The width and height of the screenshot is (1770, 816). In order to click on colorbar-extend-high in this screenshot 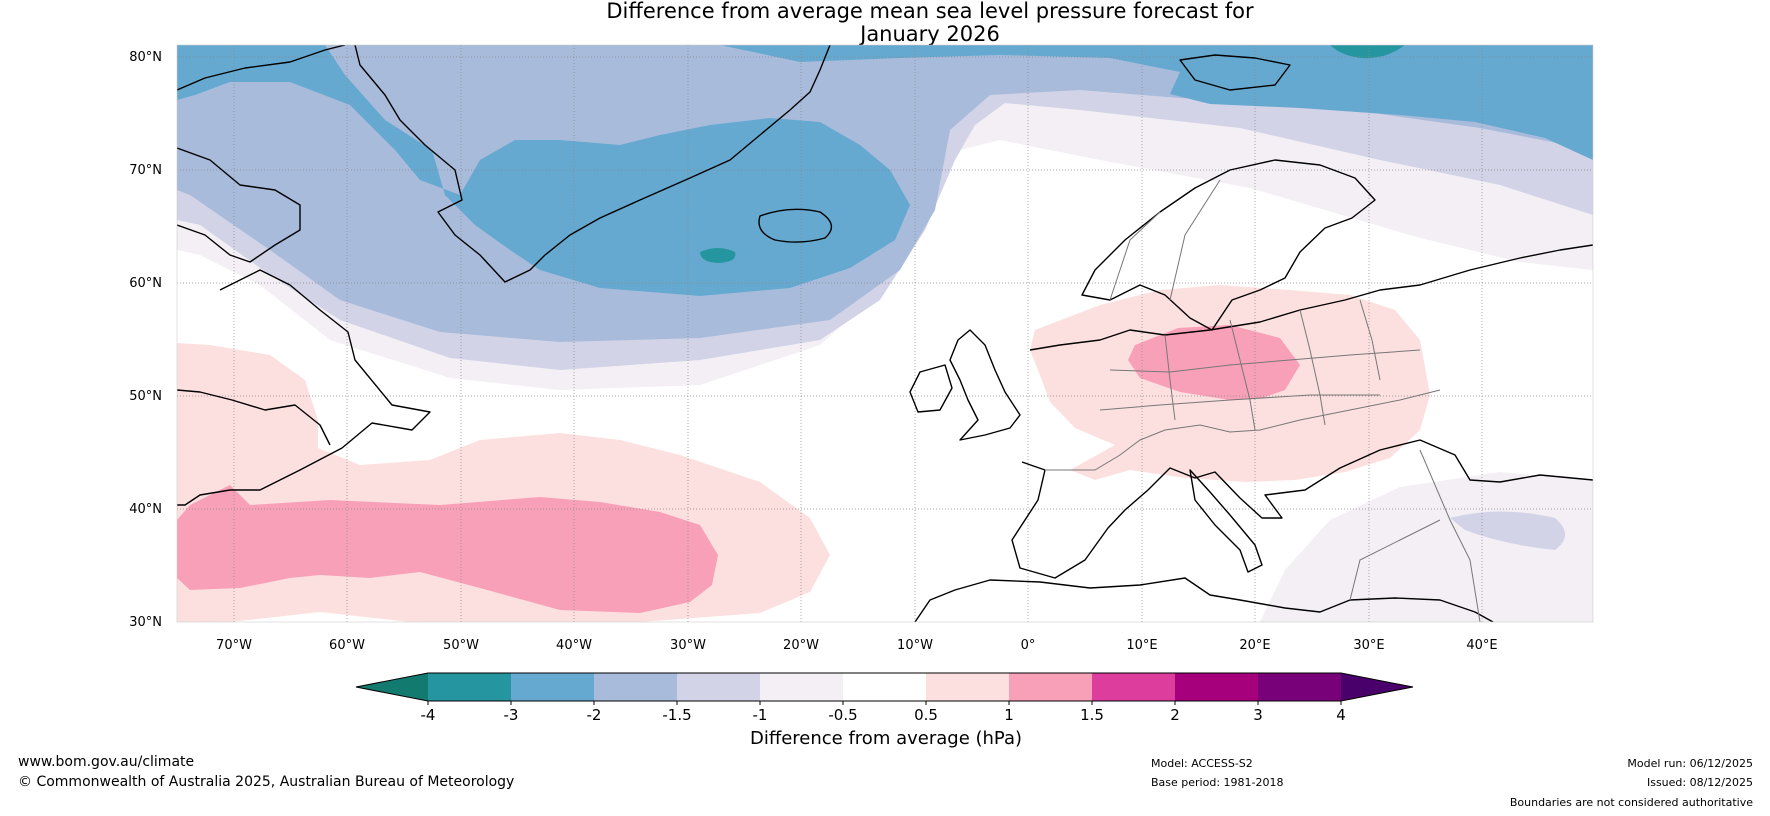, I will do `click(1377, 687)`.